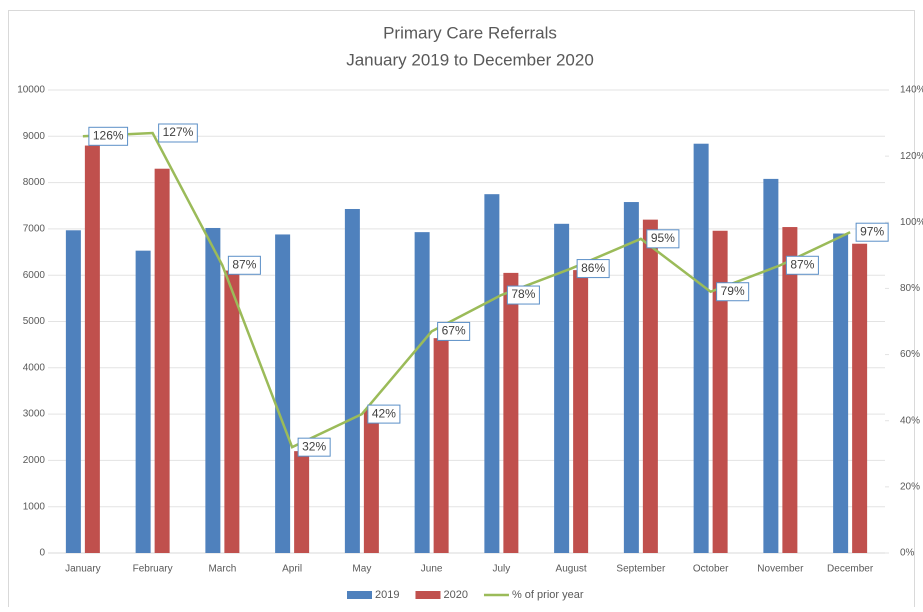  I want to click on y-tick-label: 1000, so click(34, 506).